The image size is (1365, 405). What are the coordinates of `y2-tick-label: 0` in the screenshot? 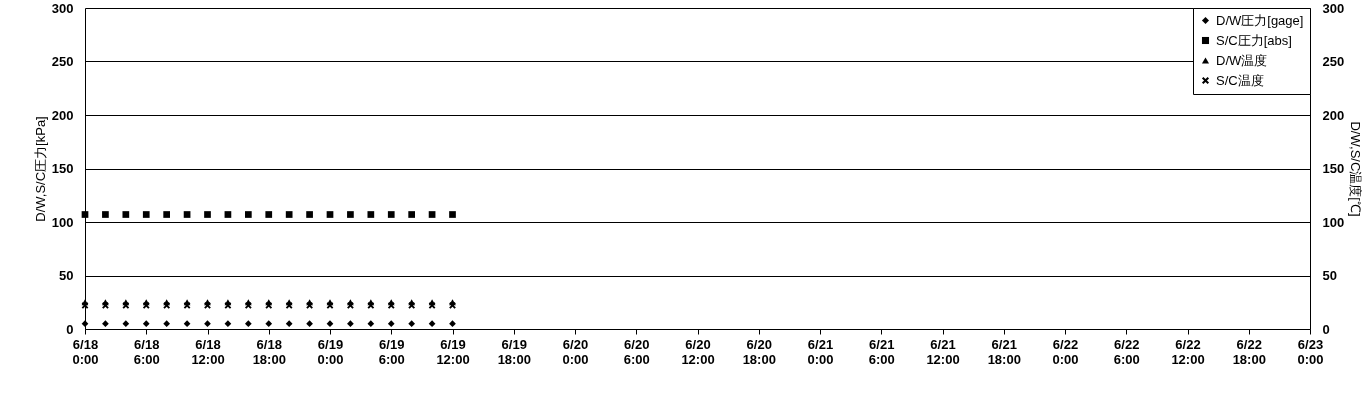 It's located at (1326, 329).